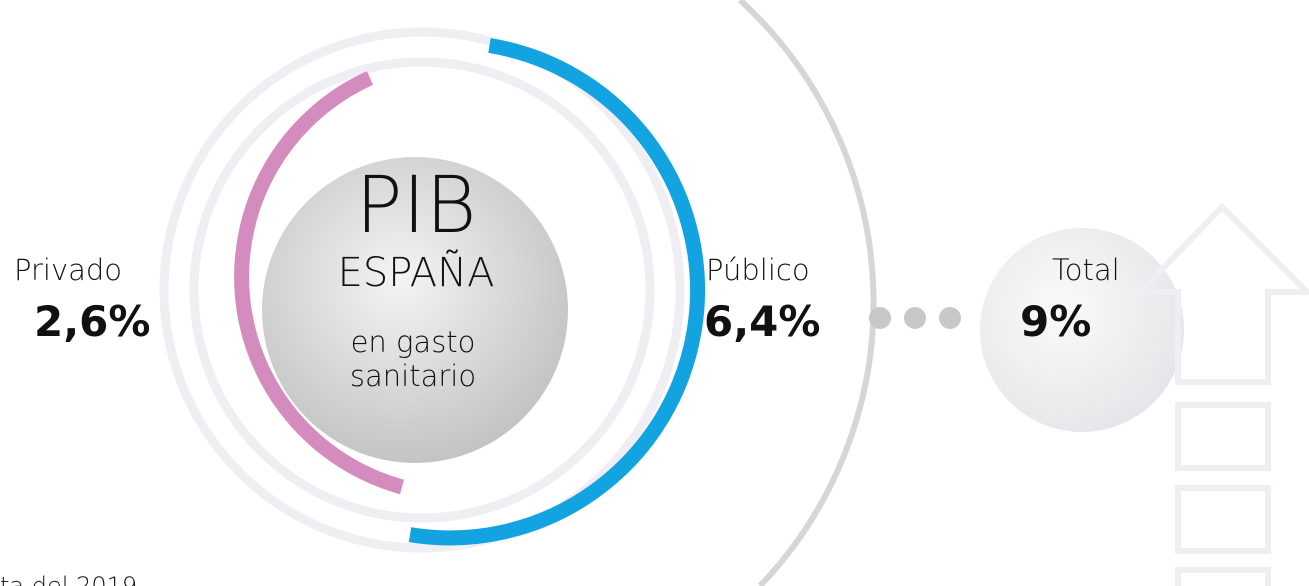 The width and height of the screenshot is (1309, 586). Describe the element at coordinates (762, 321) in the screenshot. I see `item-value: 6,4%` at that location.